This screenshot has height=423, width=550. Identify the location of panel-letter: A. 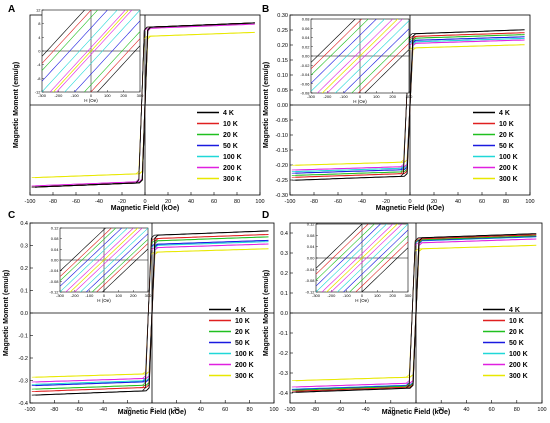
(11, 9).